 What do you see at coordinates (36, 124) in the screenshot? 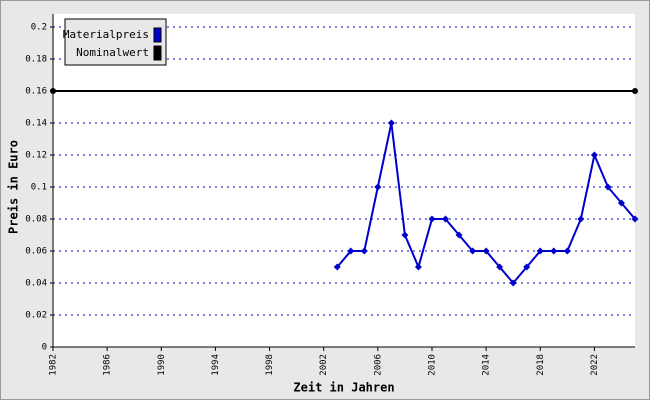
I see `y-tick-label: 0.14` at bounding box center [36, 124].